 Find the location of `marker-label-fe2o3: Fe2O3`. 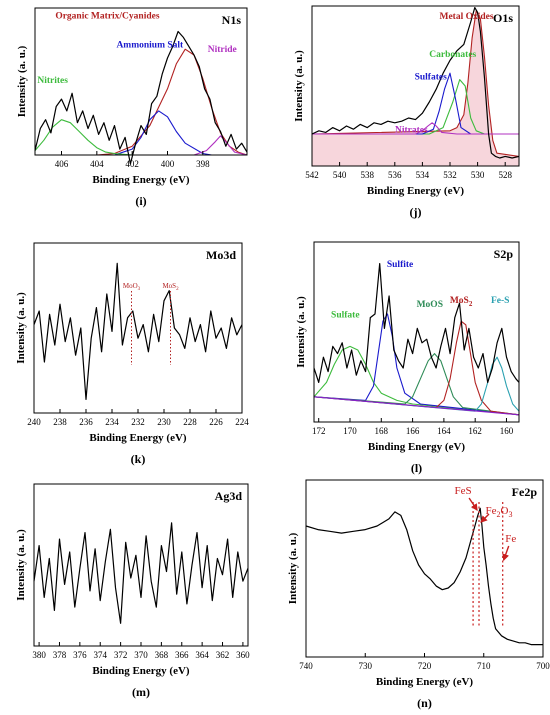

marker-label-fe2o3: Fe2O3 is located at coordinates (499, 512).